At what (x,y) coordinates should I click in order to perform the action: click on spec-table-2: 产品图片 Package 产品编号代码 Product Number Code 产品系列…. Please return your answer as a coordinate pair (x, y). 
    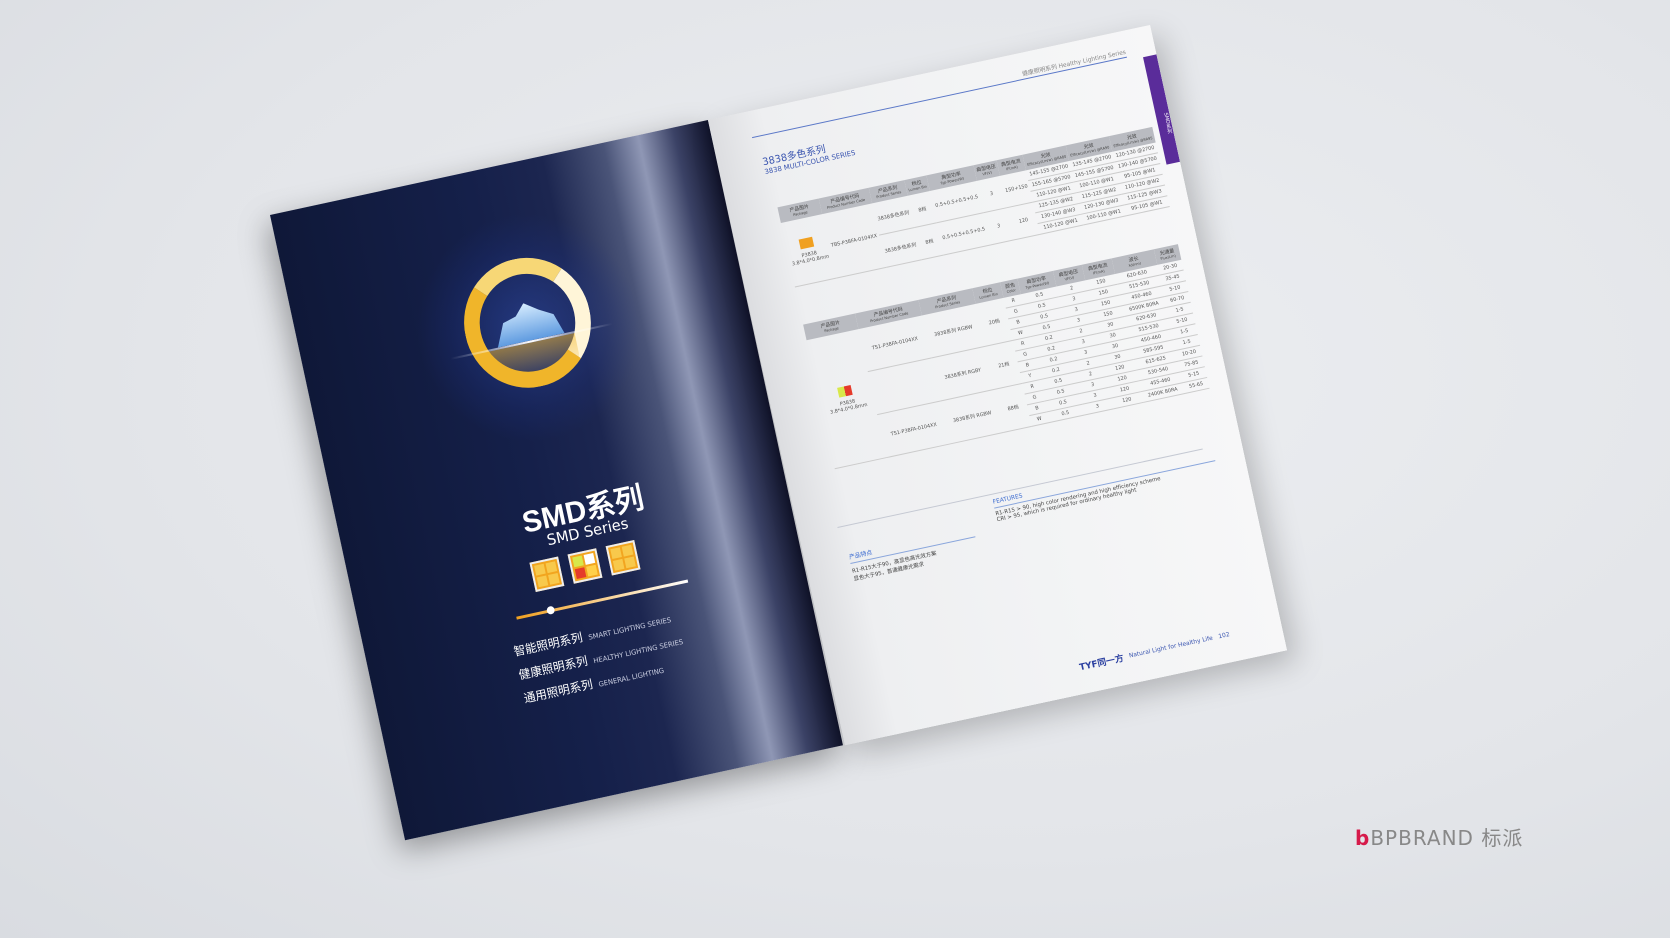
    Looking at the image, I should click on (1006, 357).